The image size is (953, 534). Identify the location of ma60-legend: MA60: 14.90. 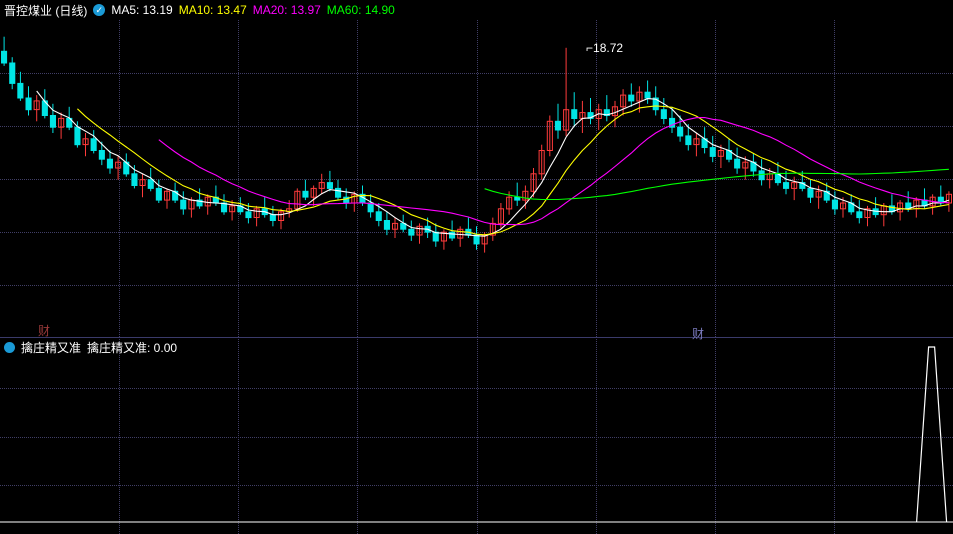
(360, 10).